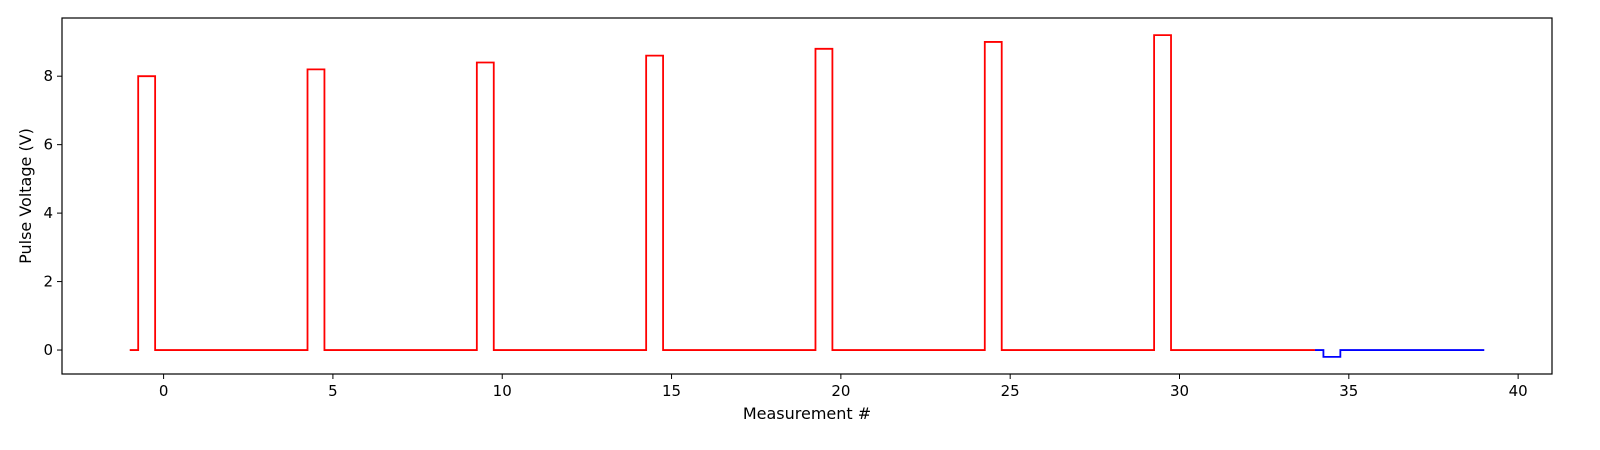  What do you see at coordinates (48, 350) in the screenshot?
I see `y-tick-label: 0` at bounding box center [48, 350].